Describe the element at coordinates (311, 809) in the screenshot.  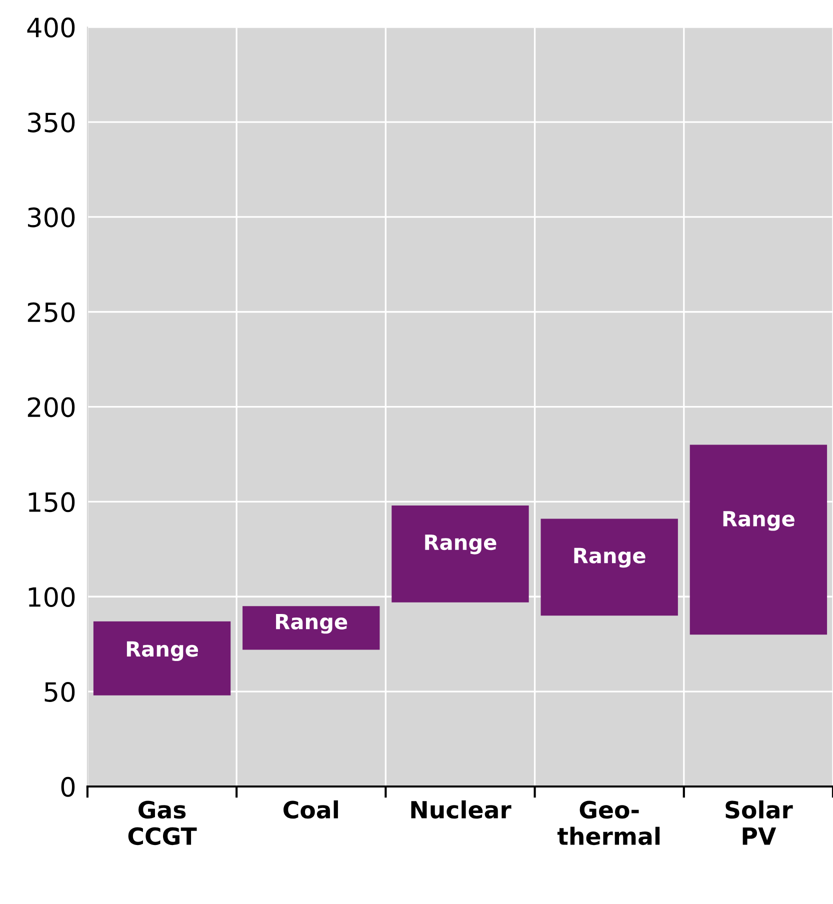
I see `x-tick-label: Coal` at that location.